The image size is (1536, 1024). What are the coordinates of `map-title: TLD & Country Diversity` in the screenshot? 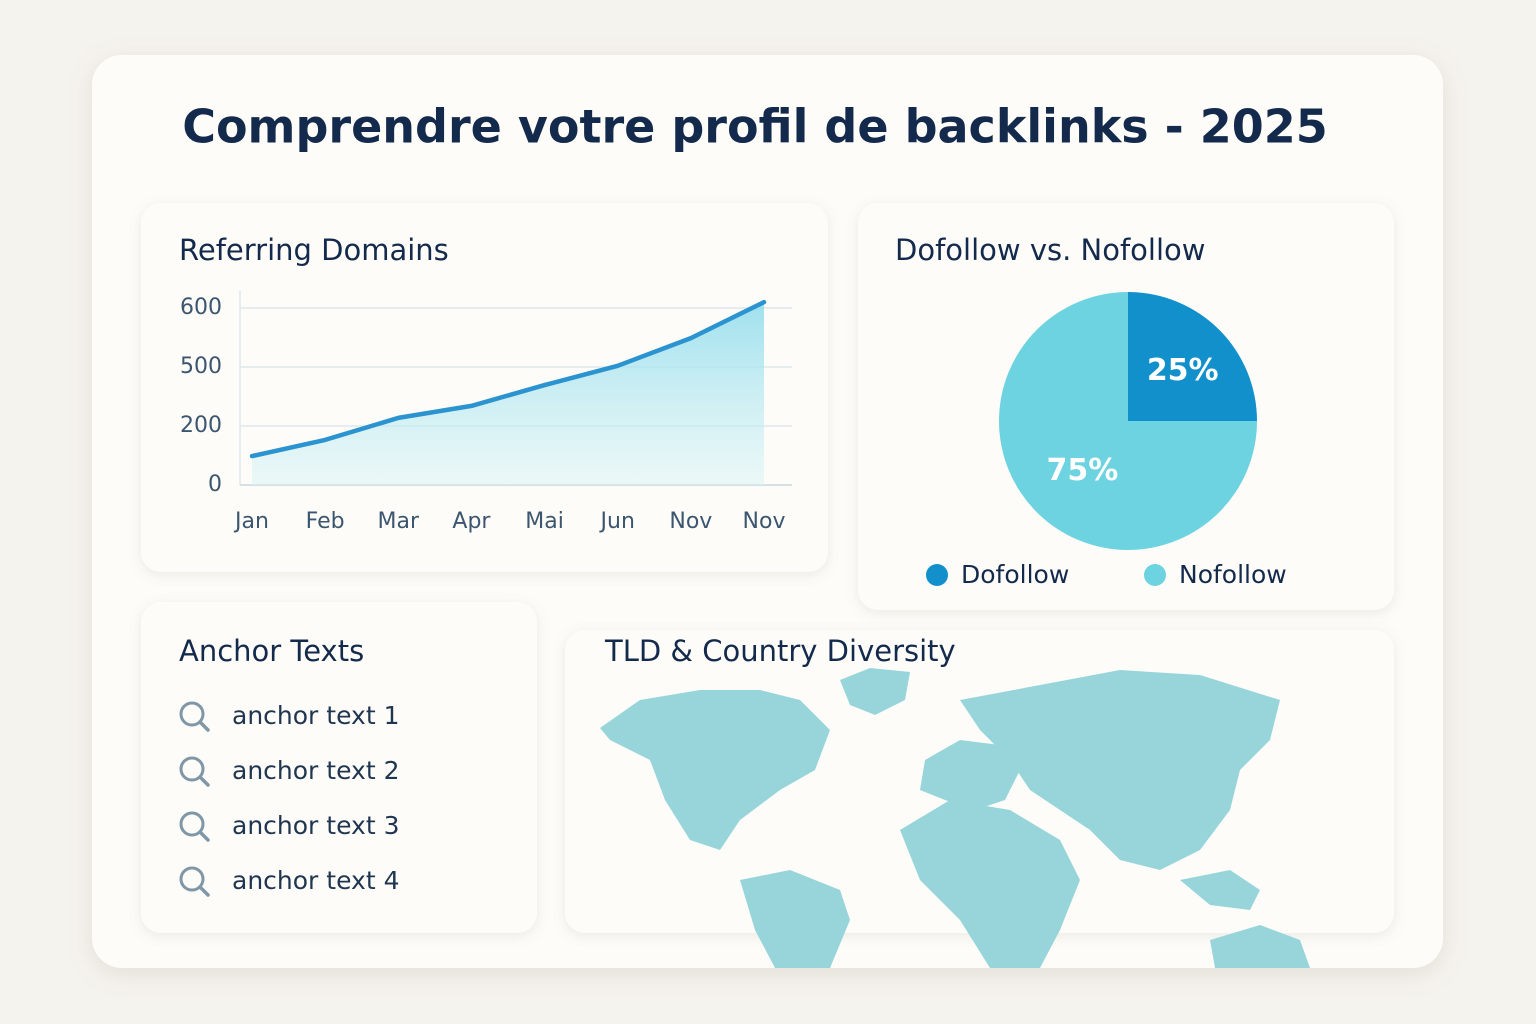 It's located at (780, 651).